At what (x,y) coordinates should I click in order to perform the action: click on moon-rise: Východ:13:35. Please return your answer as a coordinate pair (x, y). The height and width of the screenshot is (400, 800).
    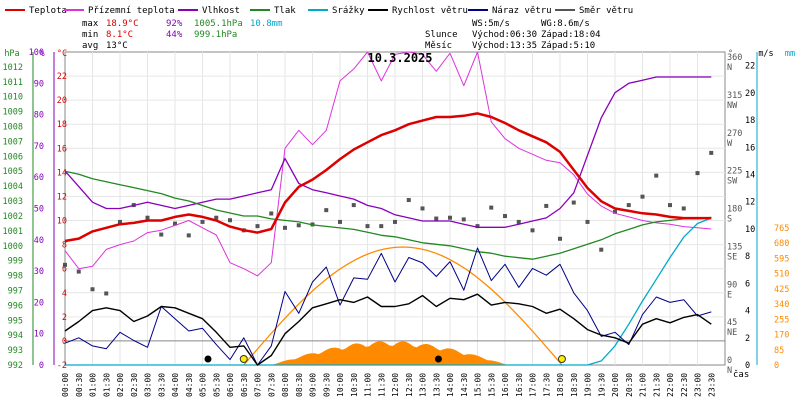
    Looking at the image, I should click on (504, 46).